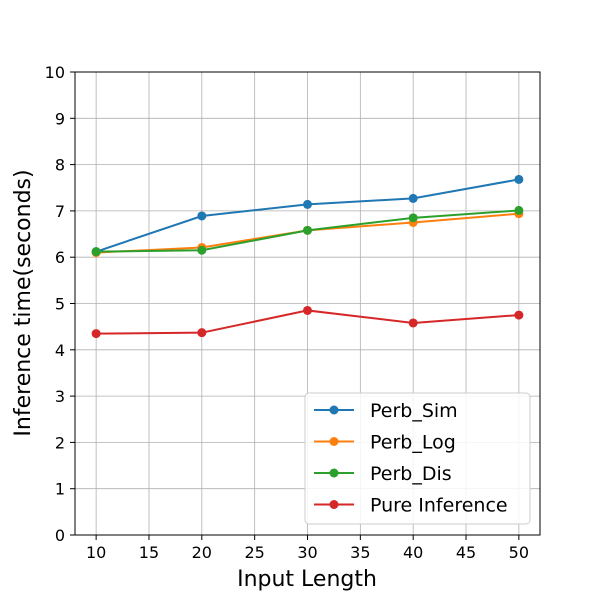 This screenshot has width=600, height=600. What do you see at coordinates (60, 350) in the screenshot?
I see `y-tick-label: 4` at bounding box center [60, 350].